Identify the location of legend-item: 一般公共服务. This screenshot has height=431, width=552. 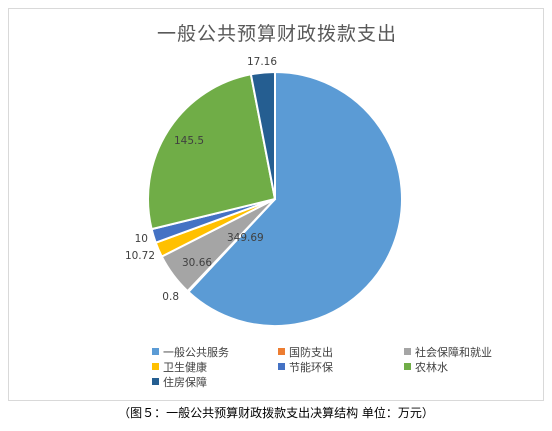
(190, 352).